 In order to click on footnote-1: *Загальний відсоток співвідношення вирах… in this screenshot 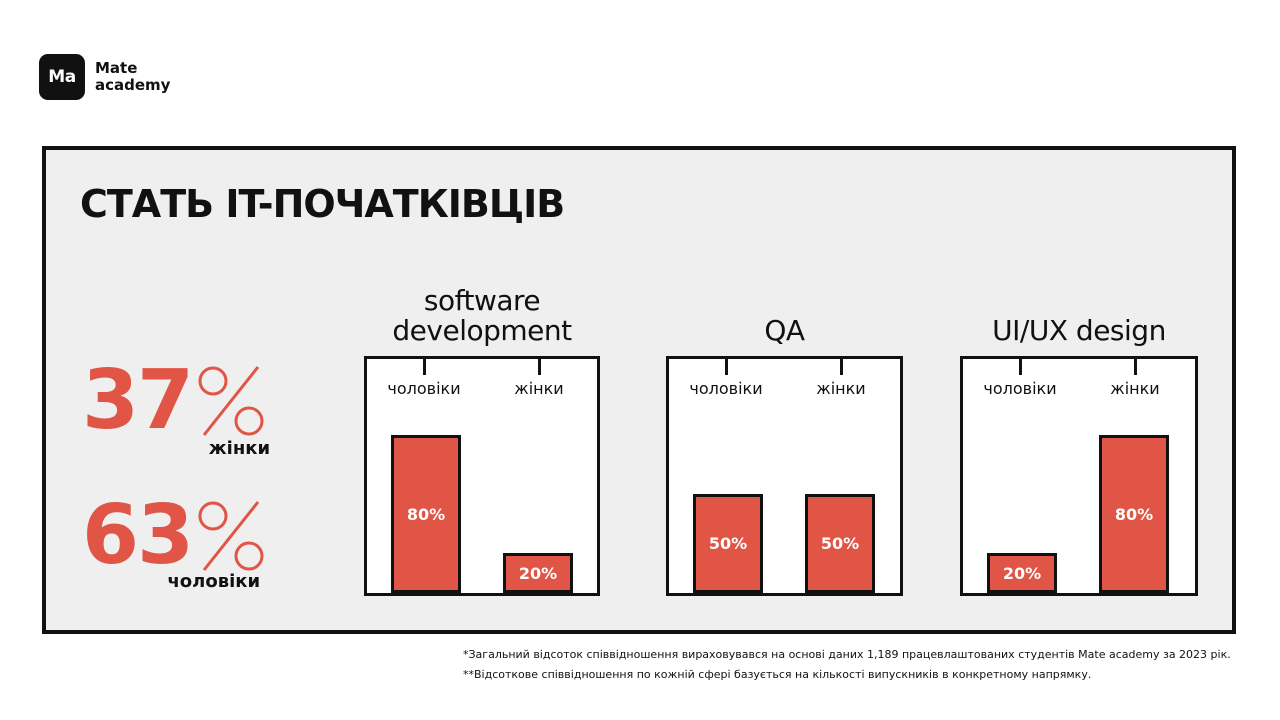, I will do `click(847, 654)`.